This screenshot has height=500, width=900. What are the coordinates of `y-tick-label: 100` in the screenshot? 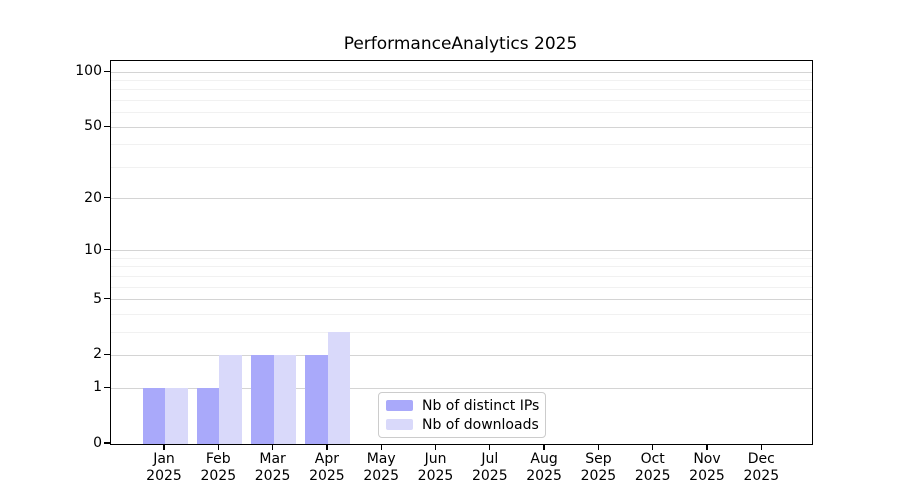 It's located at (88, 71).